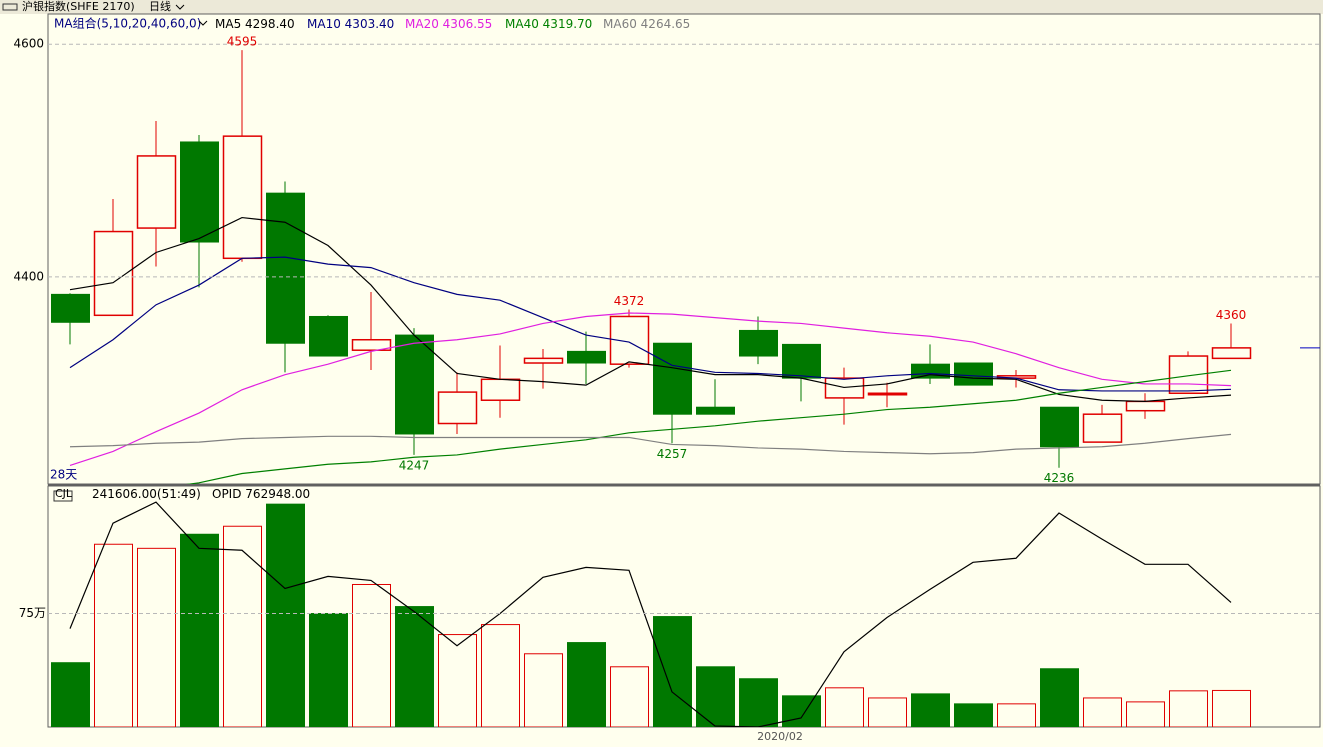 This screenshot has width=1323, height=747. Describe the element at coordinates (468, 24) in the screenshot. I see `ma-value: 4306.55` at that location.